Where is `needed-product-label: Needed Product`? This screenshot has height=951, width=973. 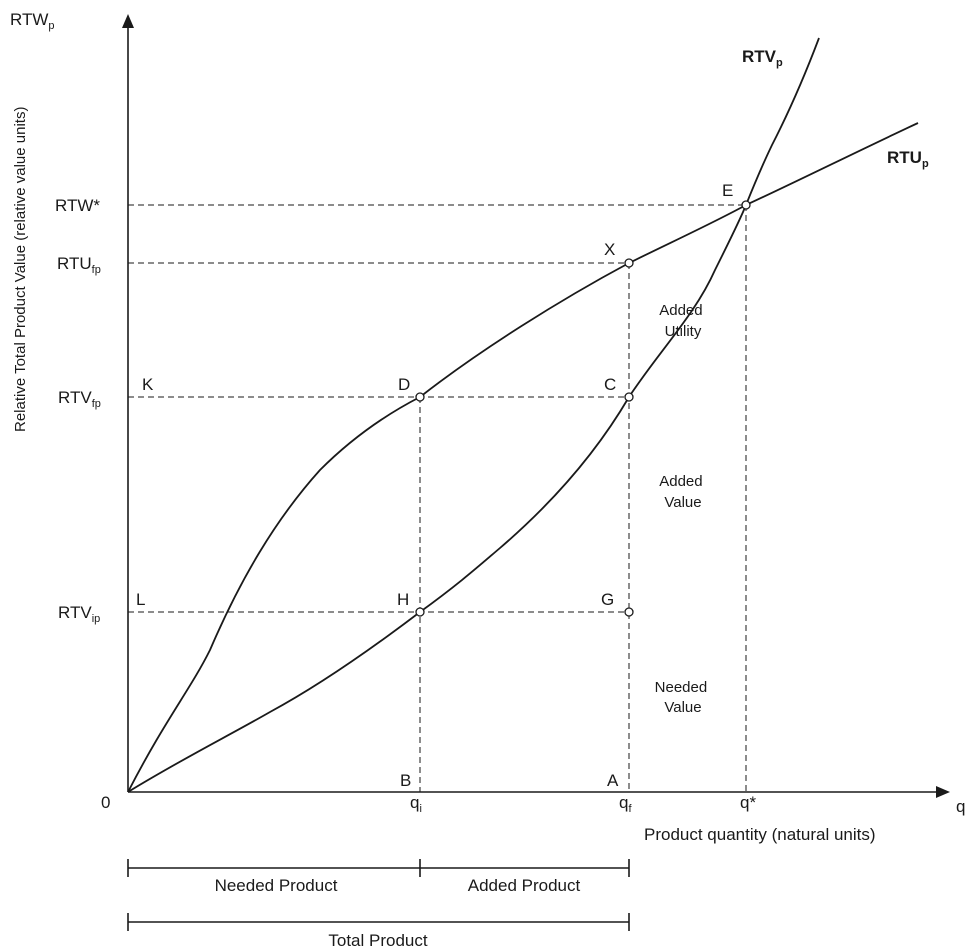 needed-product-label: Needed Product is located at coordinates (276, 885).